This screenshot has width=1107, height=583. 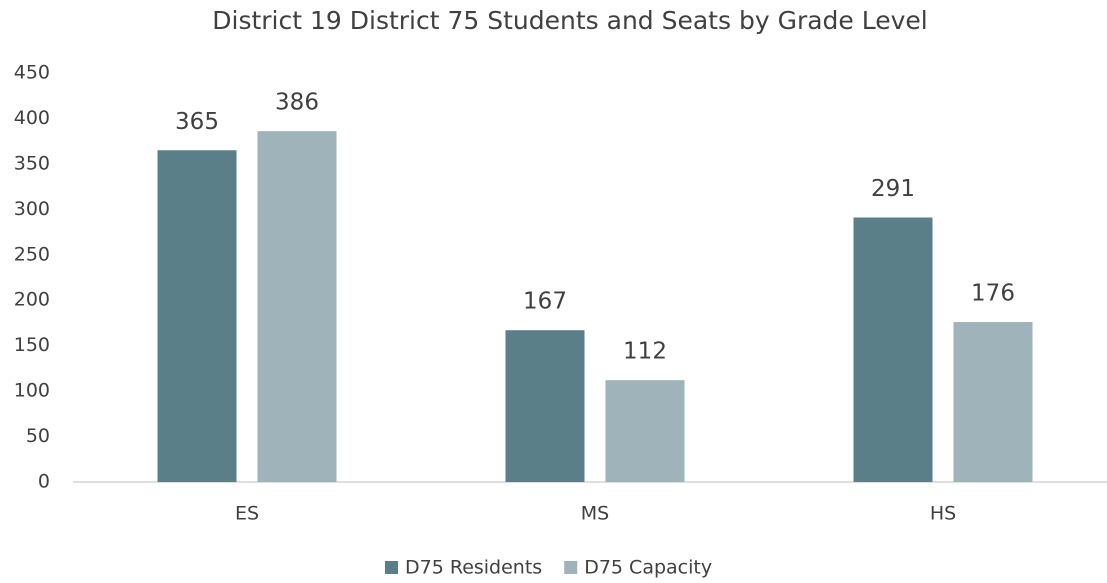 I want to click on y-tick-label: 100, so click(x=32, y=391).